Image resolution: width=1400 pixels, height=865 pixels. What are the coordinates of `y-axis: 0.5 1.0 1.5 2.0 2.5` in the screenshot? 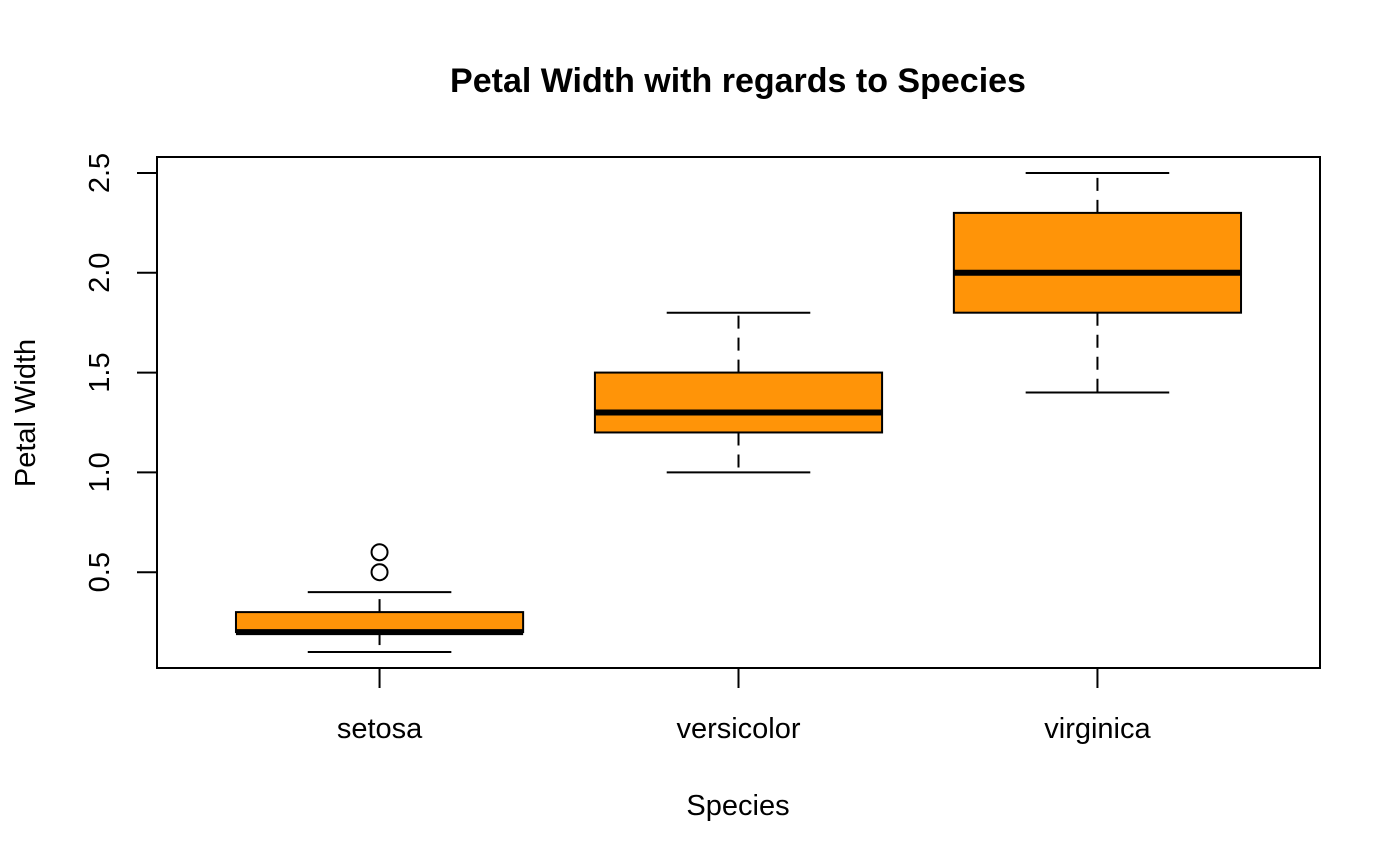 It's located at (120, 372).